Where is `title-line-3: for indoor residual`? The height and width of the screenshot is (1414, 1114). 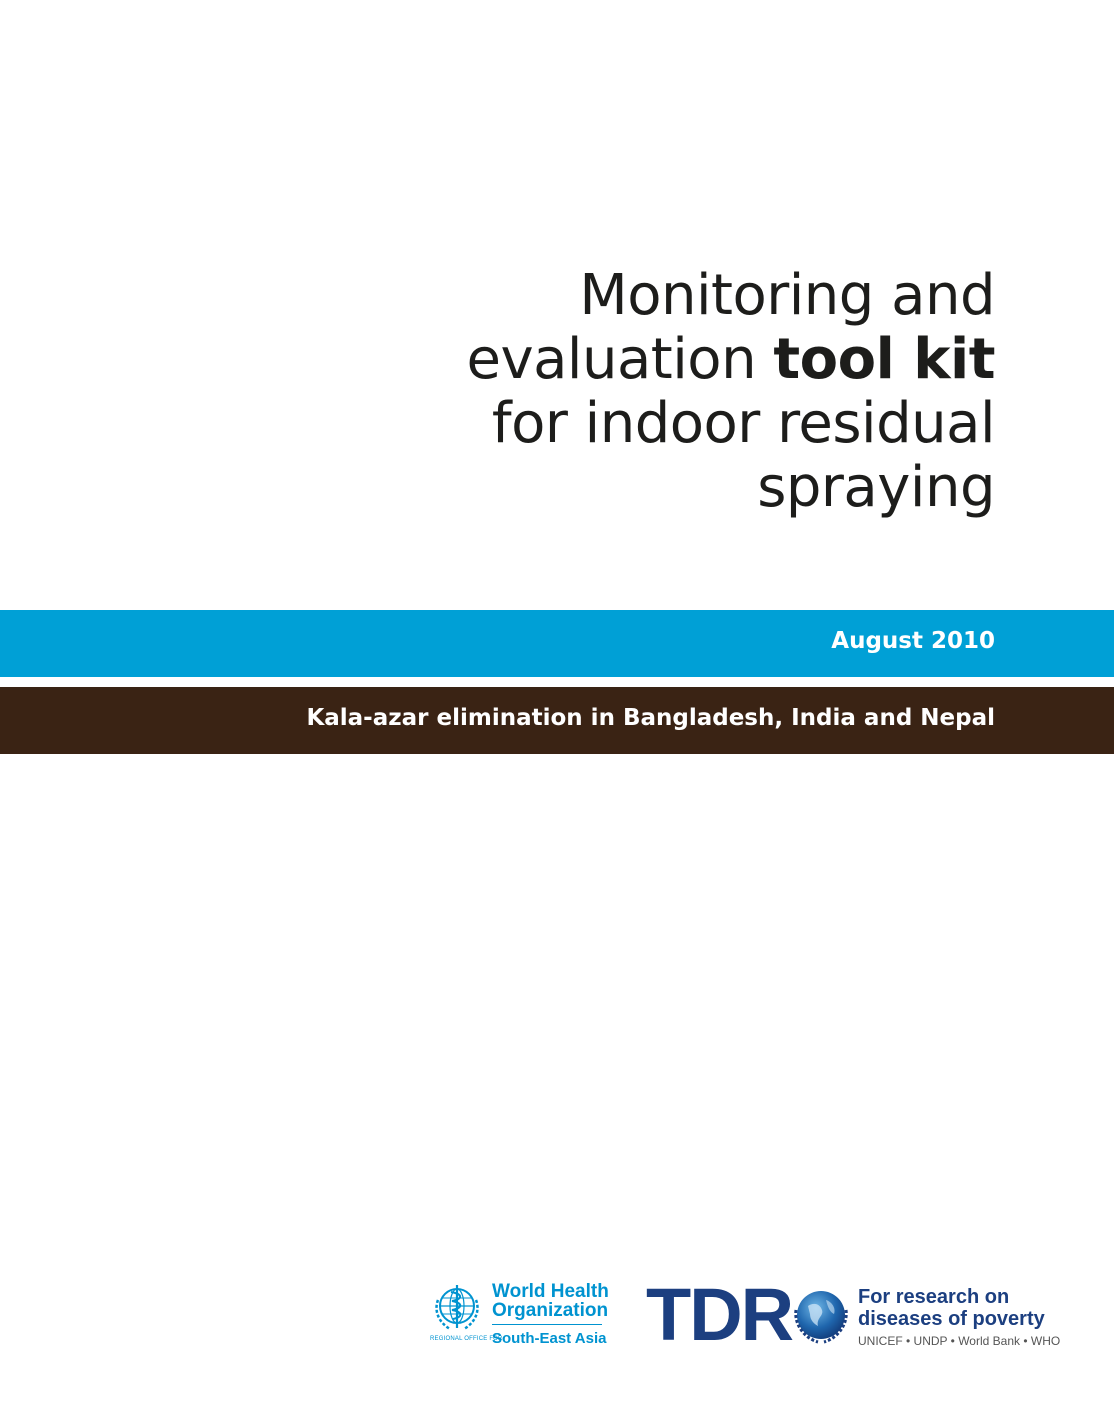
title-line-3: for indoor residual is located at coordinates (731, 424).